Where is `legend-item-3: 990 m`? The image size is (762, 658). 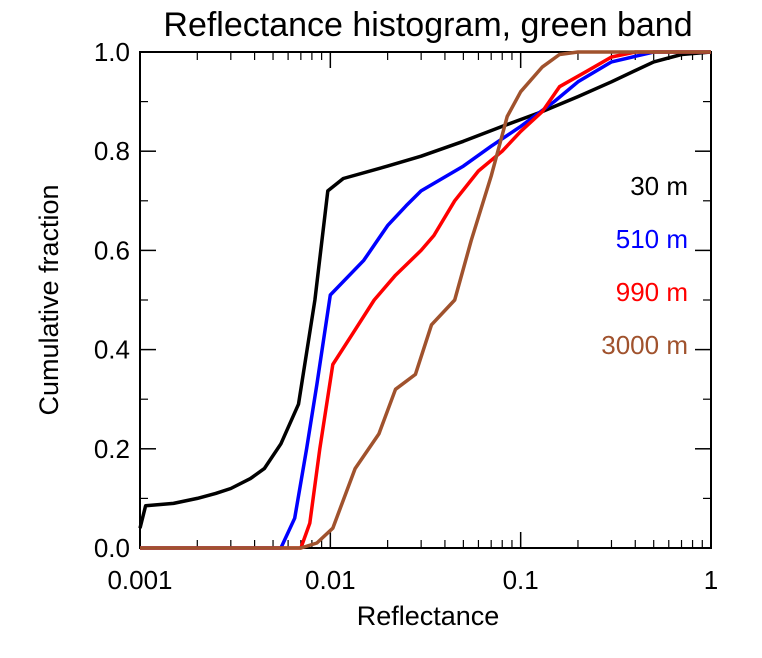 legend-item-3: 990 m is located at coordinates (652, 292).